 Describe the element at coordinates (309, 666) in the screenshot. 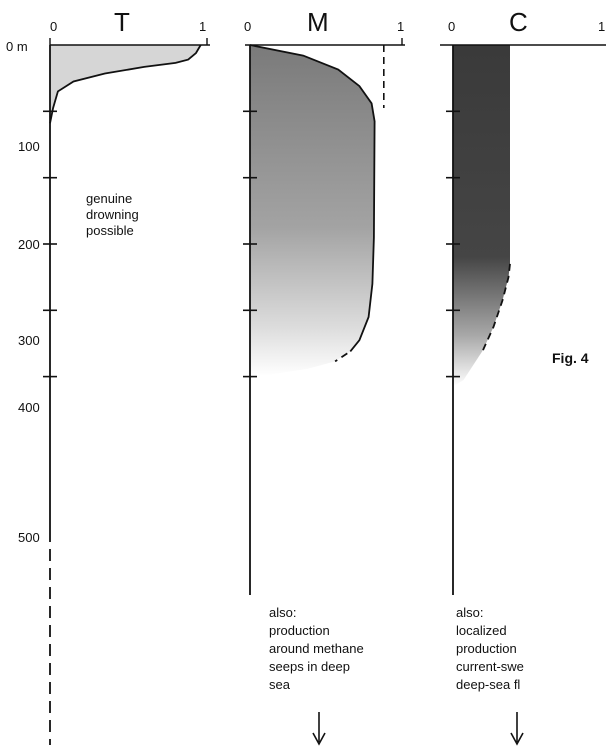

I see `note-line: seeps in deep` at that location.